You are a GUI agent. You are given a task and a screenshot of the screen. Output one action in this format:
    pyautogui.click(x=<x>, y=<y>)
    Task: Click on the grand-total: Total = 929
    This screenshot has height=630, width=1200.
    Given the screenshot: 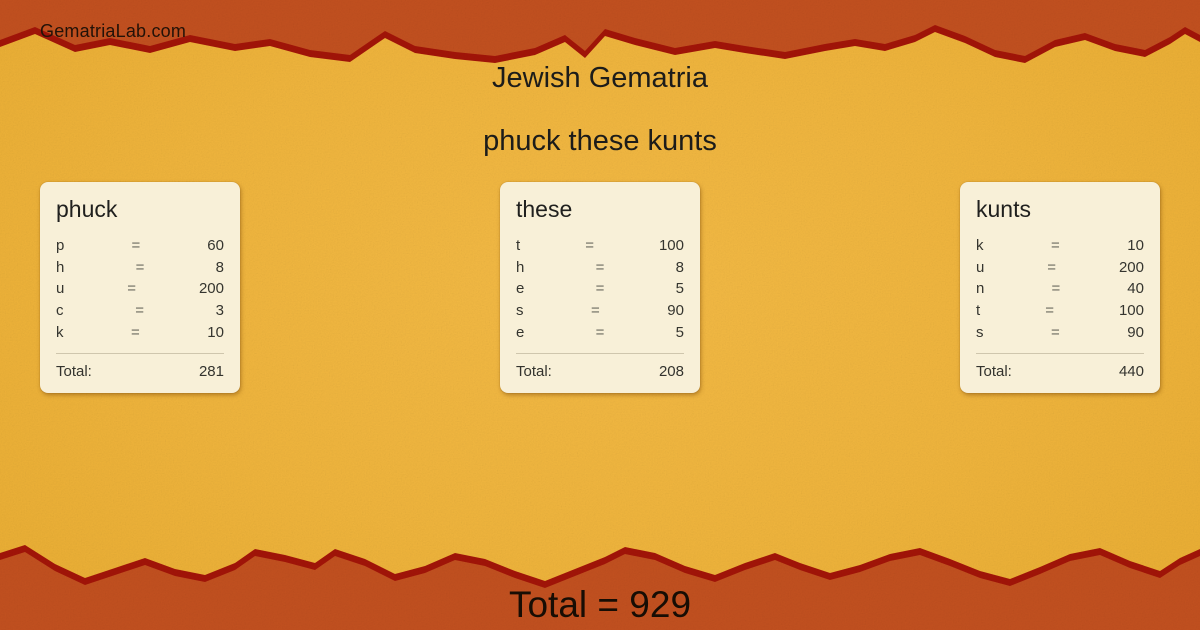 What is the action you would take?
    pyautogui.click(x=600, y=604)
    